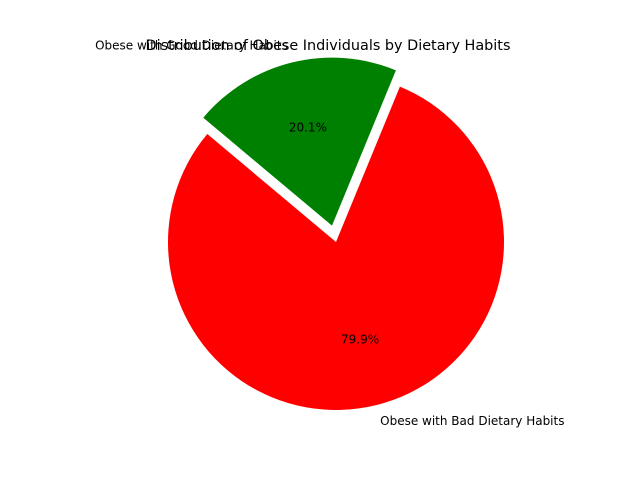  Describe the element at coordinates (308, 127) in the screenshot. I see `percent-label-2: 20.1%` at that location.